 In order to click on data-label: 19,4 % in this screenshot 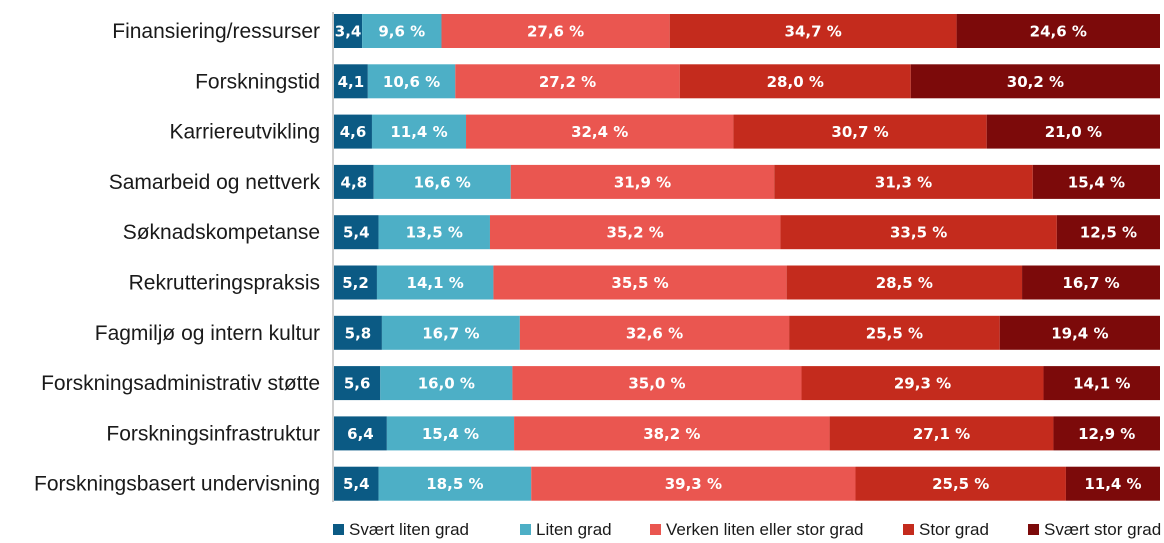, I will do `click(1079, 333)`.